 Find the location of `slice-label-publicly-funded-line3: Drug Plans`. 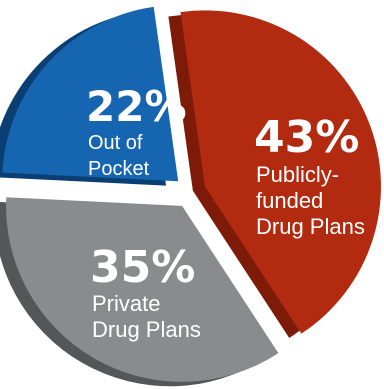

slice-label-publicly-funded-line3: Drug Plans is located at coordinates (310, 226).